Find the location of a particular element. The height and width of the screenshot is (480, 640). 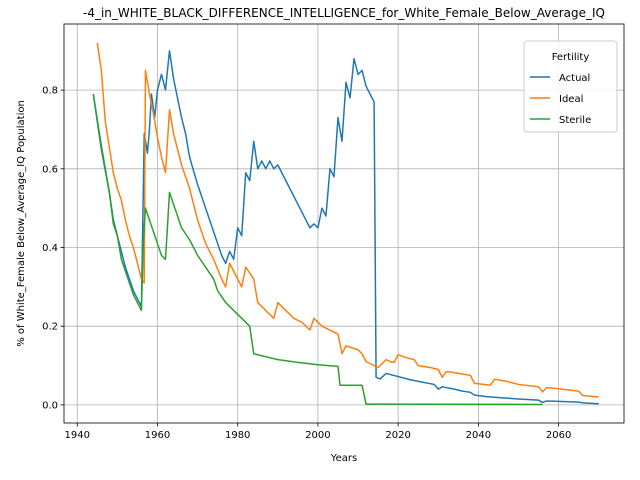

y-tick-label: 0.6 is located at coordinates (50, 169).